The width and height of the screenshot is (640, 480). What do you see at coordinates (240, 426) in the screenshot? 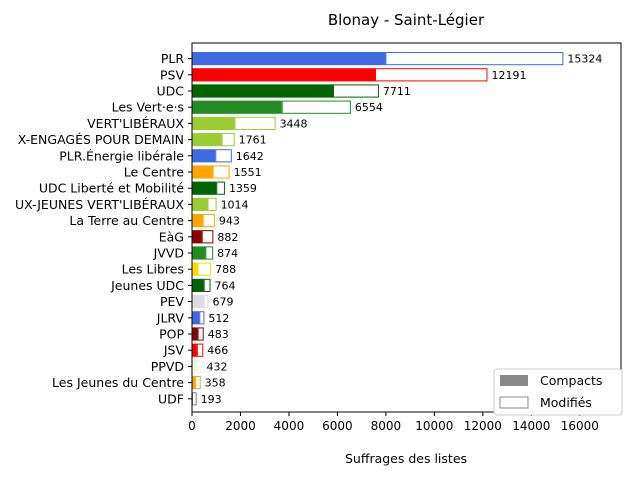
I see `x-tick-label: 2000` at bounding box center [240, 426].